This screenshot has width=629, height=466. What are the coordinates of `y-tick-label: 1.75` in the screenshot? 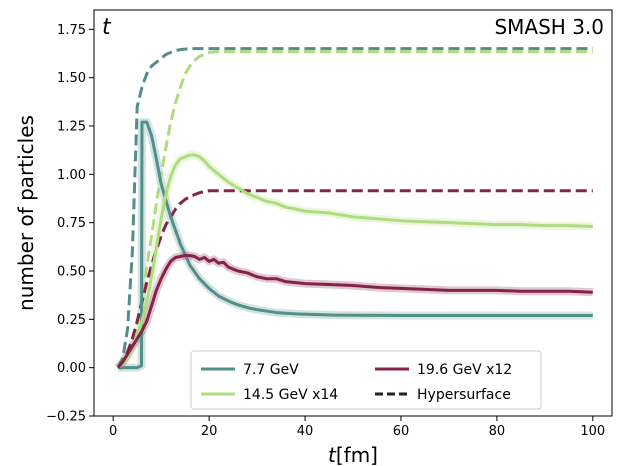 It's located at (71, 30).